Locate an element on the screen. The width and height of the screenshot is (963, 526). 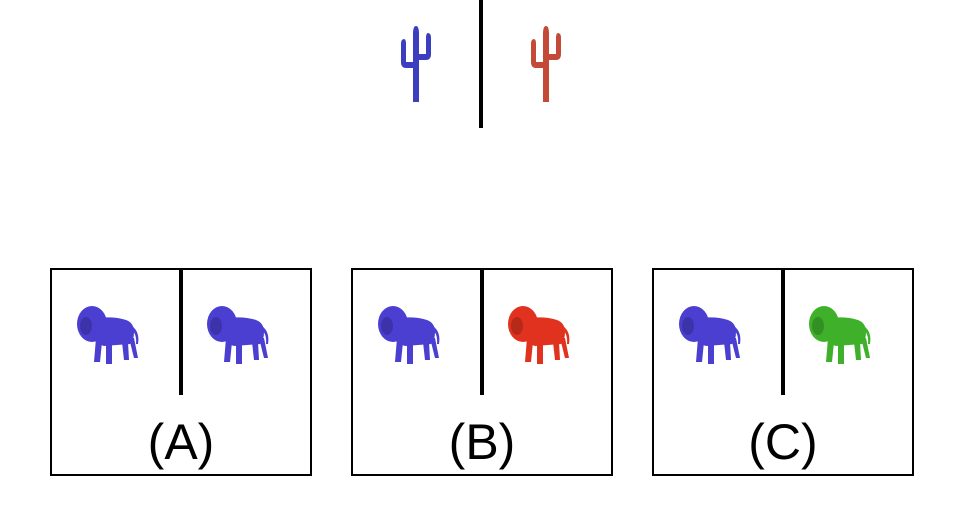
option-a-divider is located at coordinates (181, 332).